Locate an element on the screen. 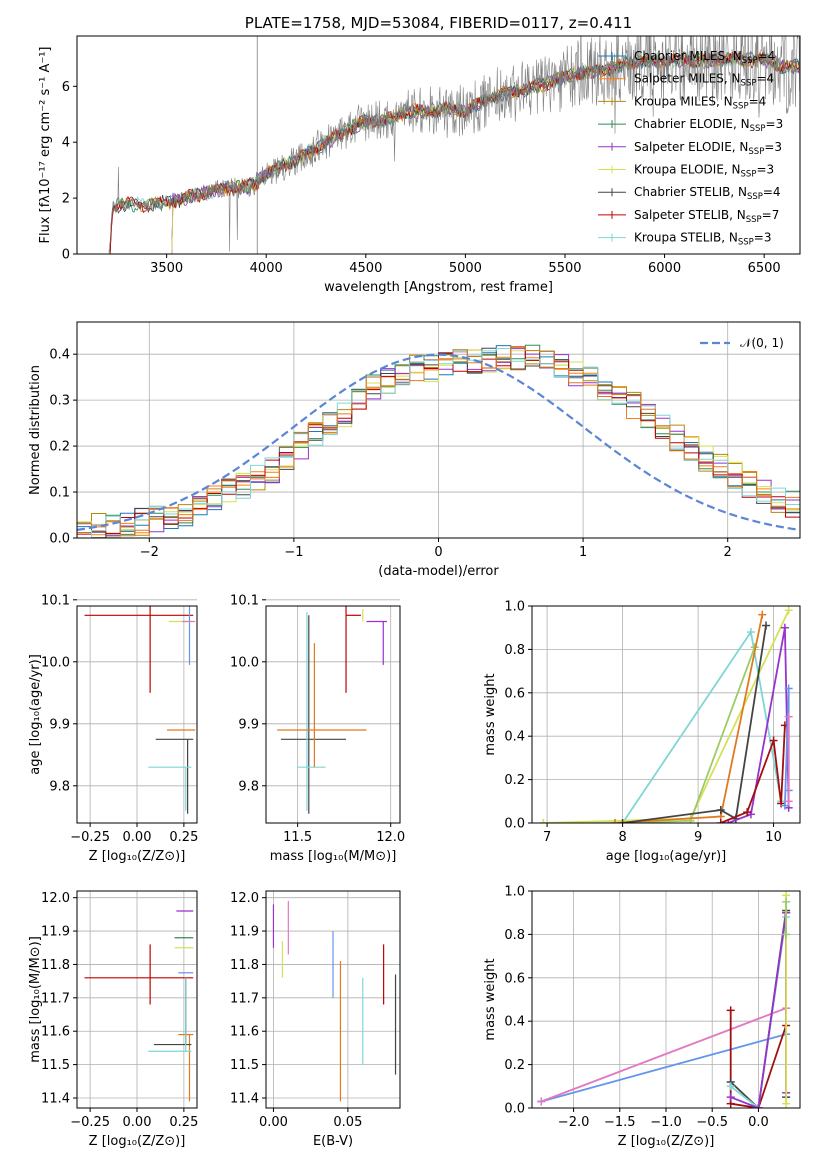 The height and width of the screenshot is (1170, 819). x-axis-label: mass [log₁₀(M/M⊙)] is located at coordinates (333, 856).